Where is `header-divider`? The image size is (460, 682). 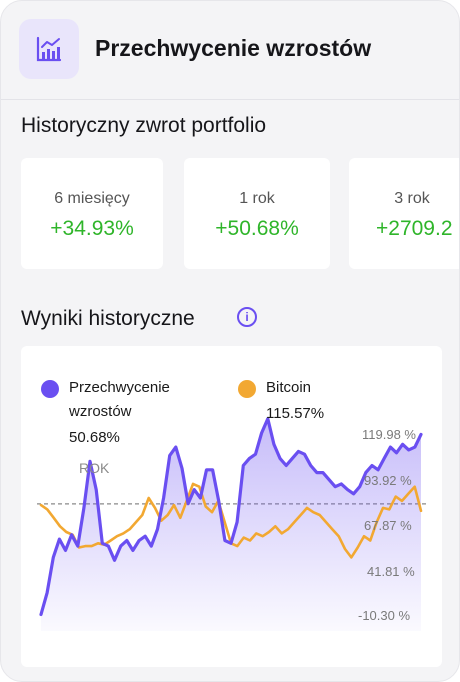 header-divider is located at coordinates (230, 99).